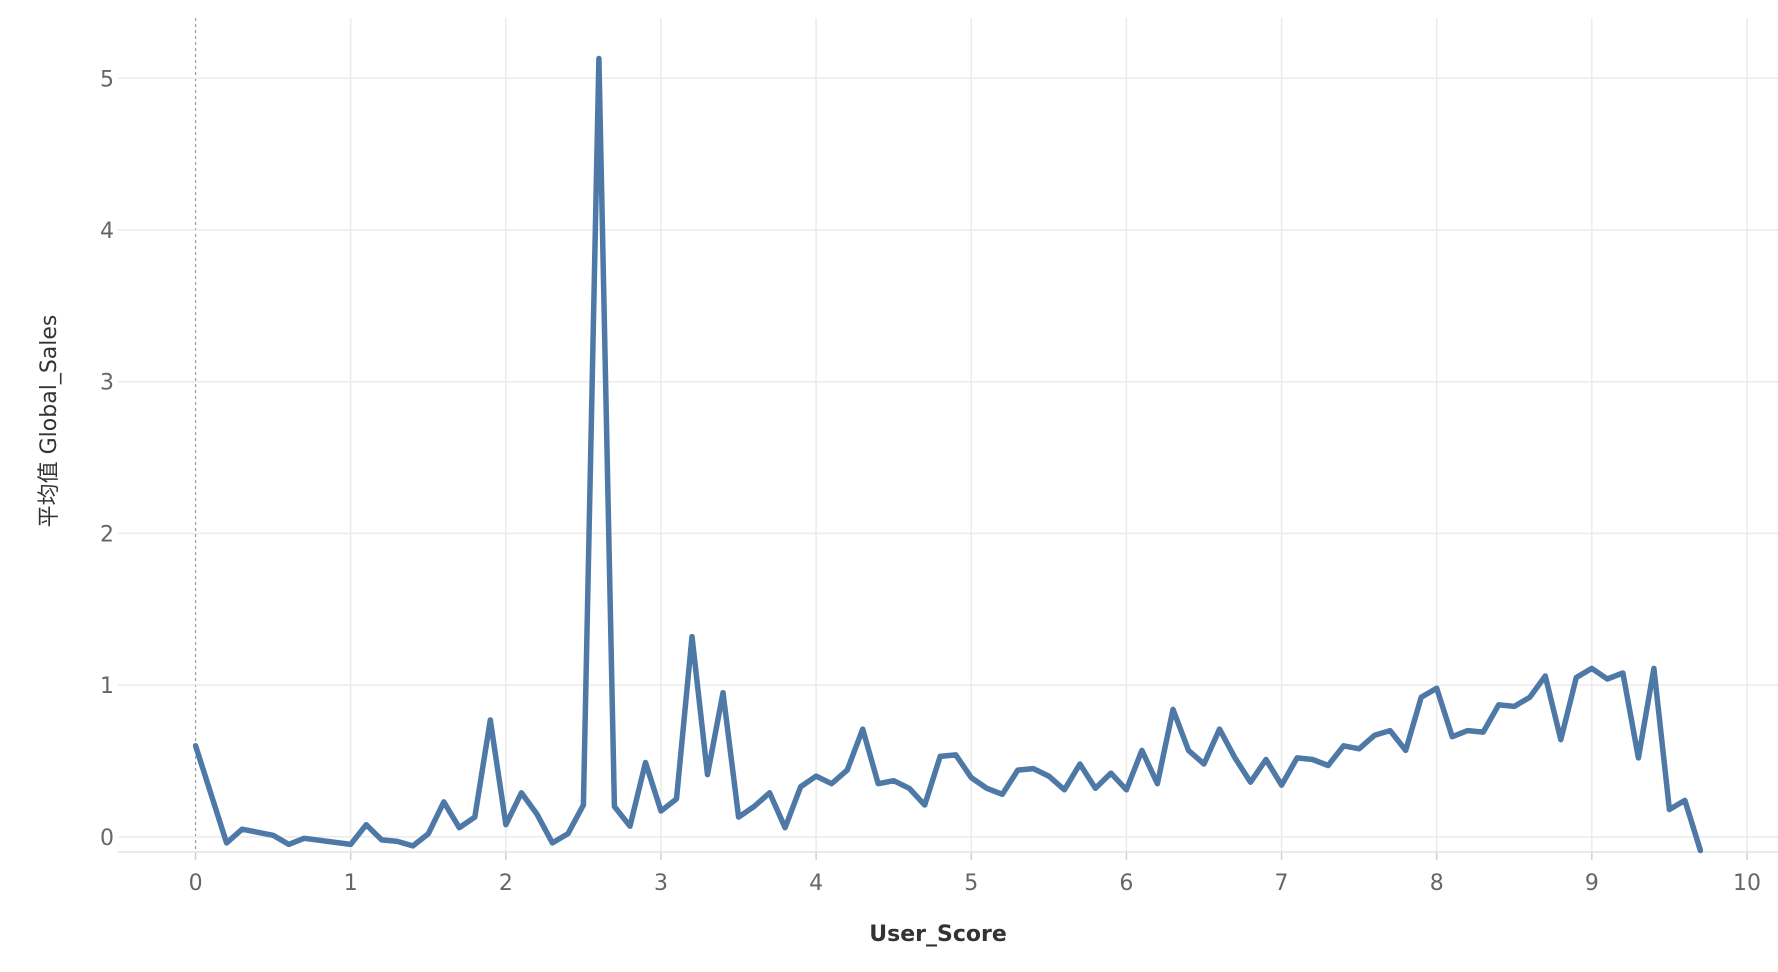  I want to click on x-tick-label: 6, so click(1126, 883).